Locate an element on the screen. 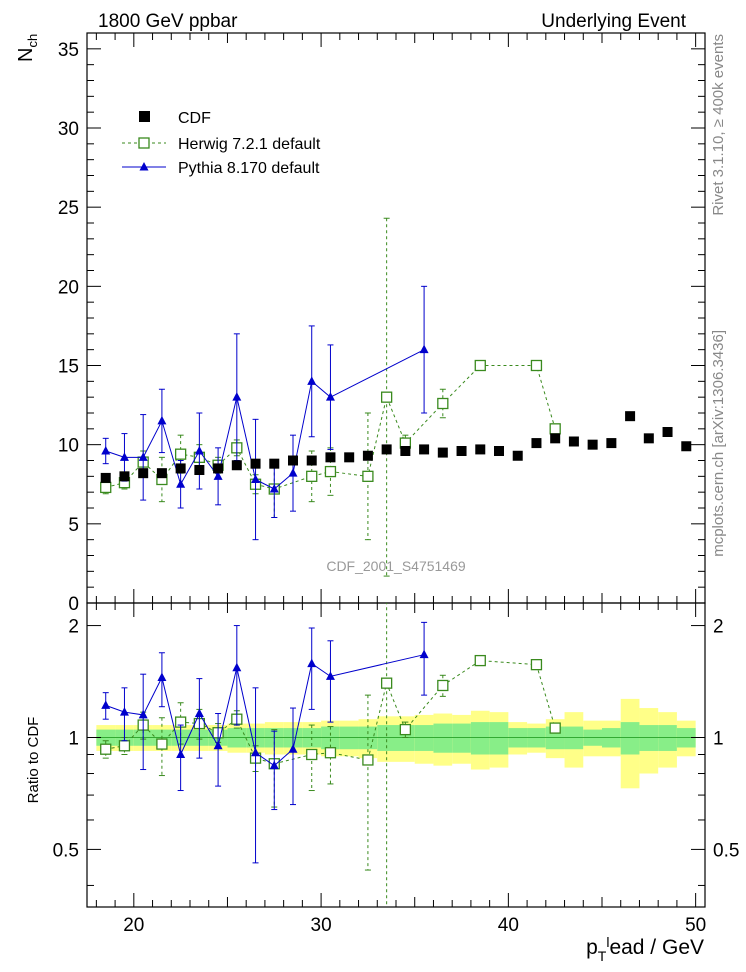  x-tick-label: 40 is located at coordinates (508, 925).